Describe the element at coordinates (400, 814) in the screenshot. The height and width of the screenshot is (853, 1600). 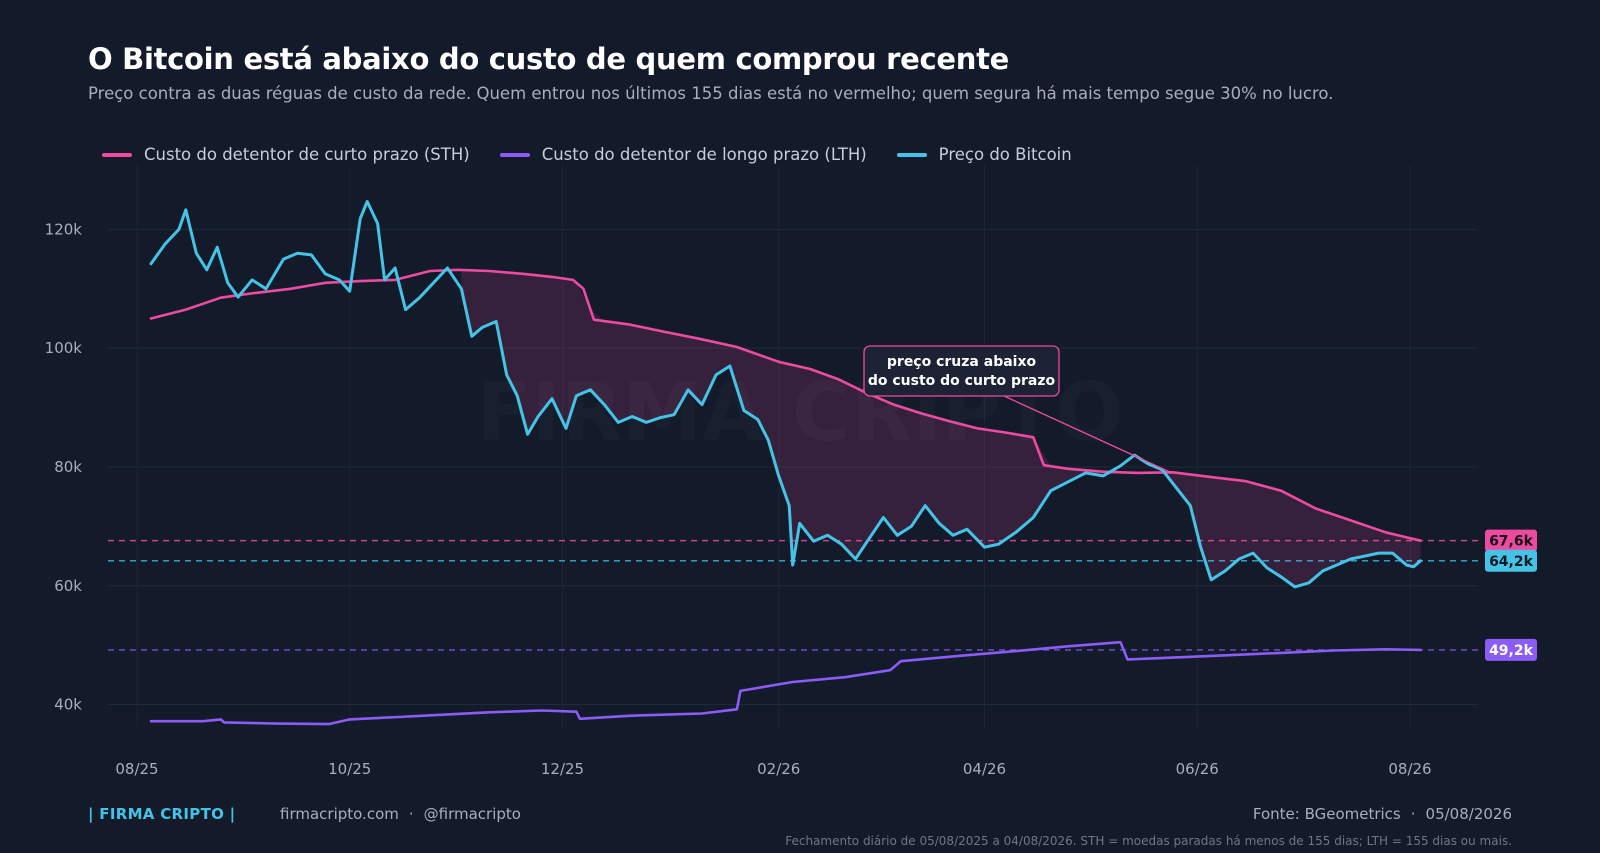
I see `footer-links: firmacripto.com · @firmacripto` at that location.